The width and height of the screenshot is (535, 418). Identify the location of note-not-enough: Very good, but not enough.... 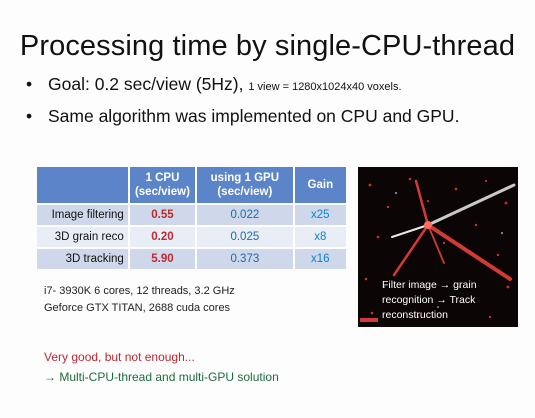
(119, 357).